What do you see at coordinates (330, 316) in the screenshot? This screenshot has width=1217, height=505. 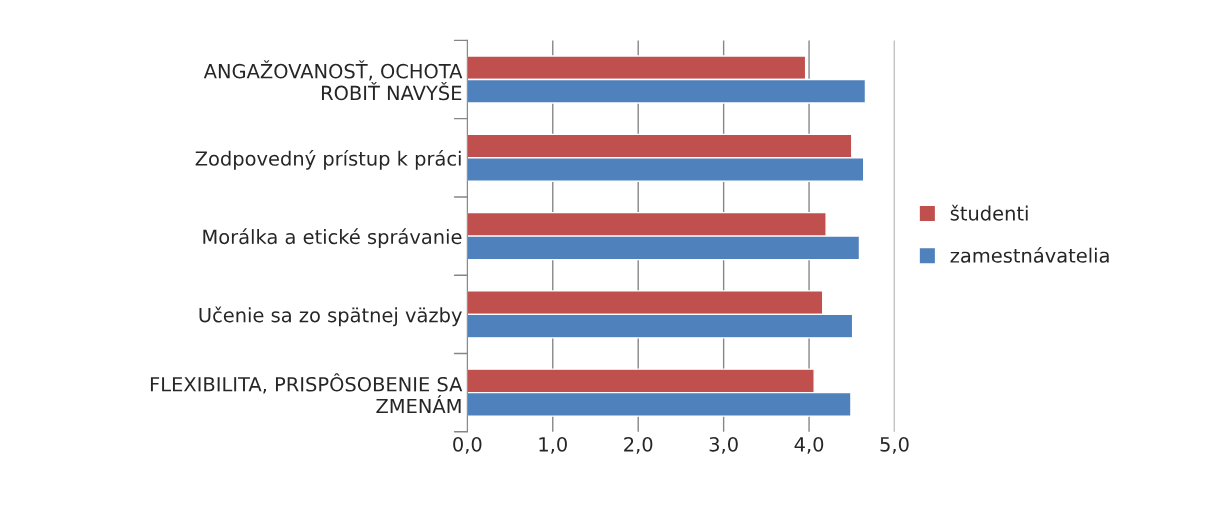 I see `y-tick-label: Učenie sa zo spätnej väzby` at bounding box center [330, 316].